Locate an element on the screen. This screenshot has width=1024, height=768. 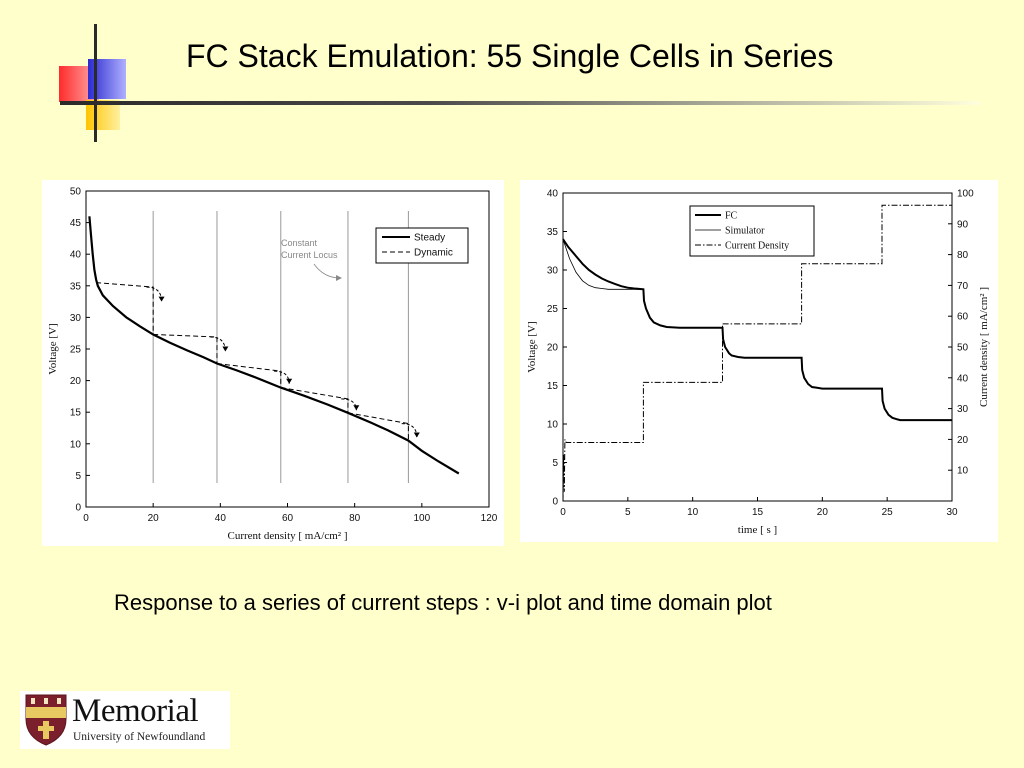
x-tick-label-4: 80 is located at coordinates (355, 518).